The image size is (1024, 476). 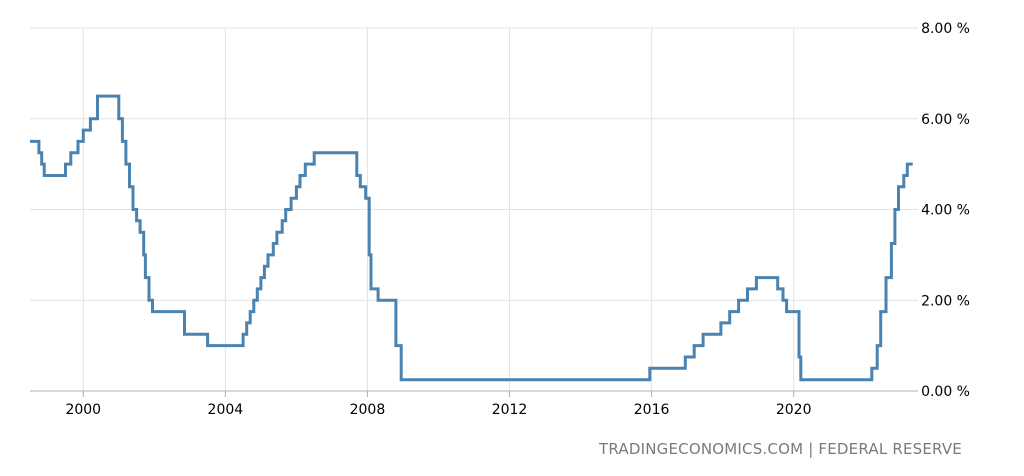 What do you see at coordinates (226, 410) in the screenshot?
I see `x-tick-label: 2004` at bounding box center [226, 410].